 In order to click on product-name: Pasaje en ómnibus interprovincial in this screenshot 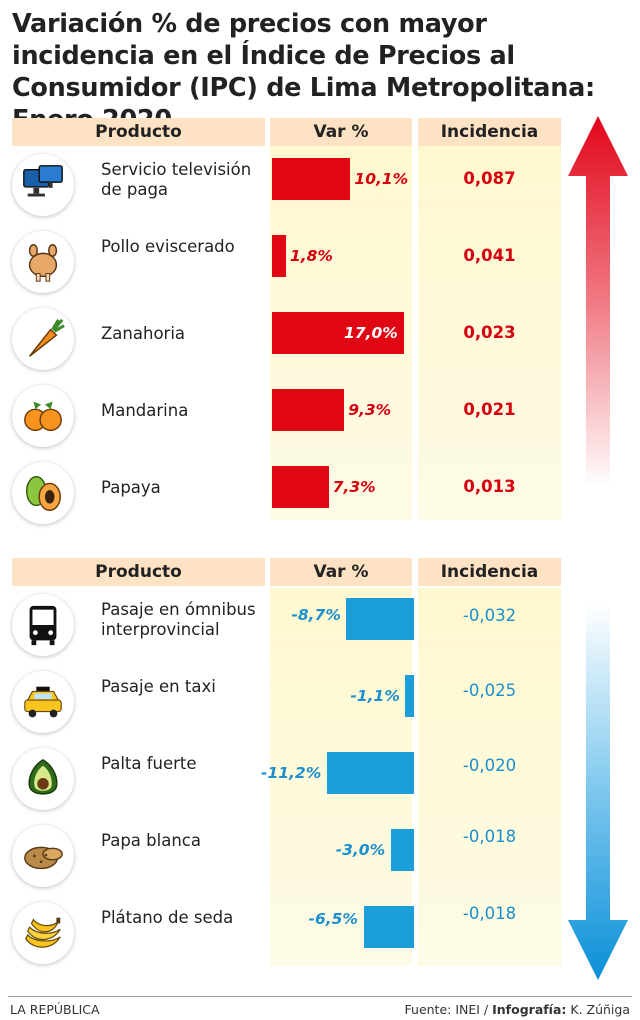, I will do `click(178, 619)`.